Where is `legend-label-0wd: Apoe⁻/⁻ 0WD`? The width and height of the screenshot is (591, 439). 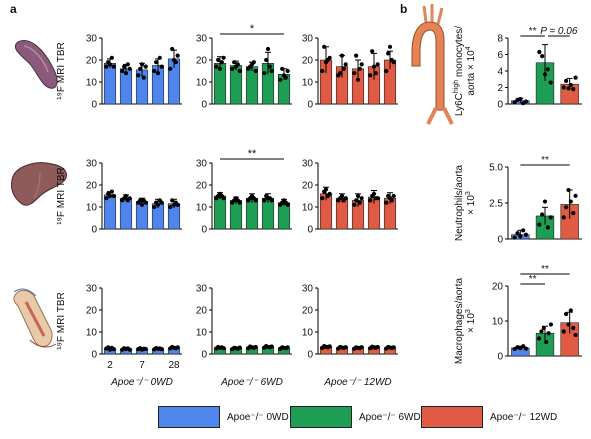 legend-label-0wd: Apoe⁻/⁻ 0WD is located at coordinates (258, 417).